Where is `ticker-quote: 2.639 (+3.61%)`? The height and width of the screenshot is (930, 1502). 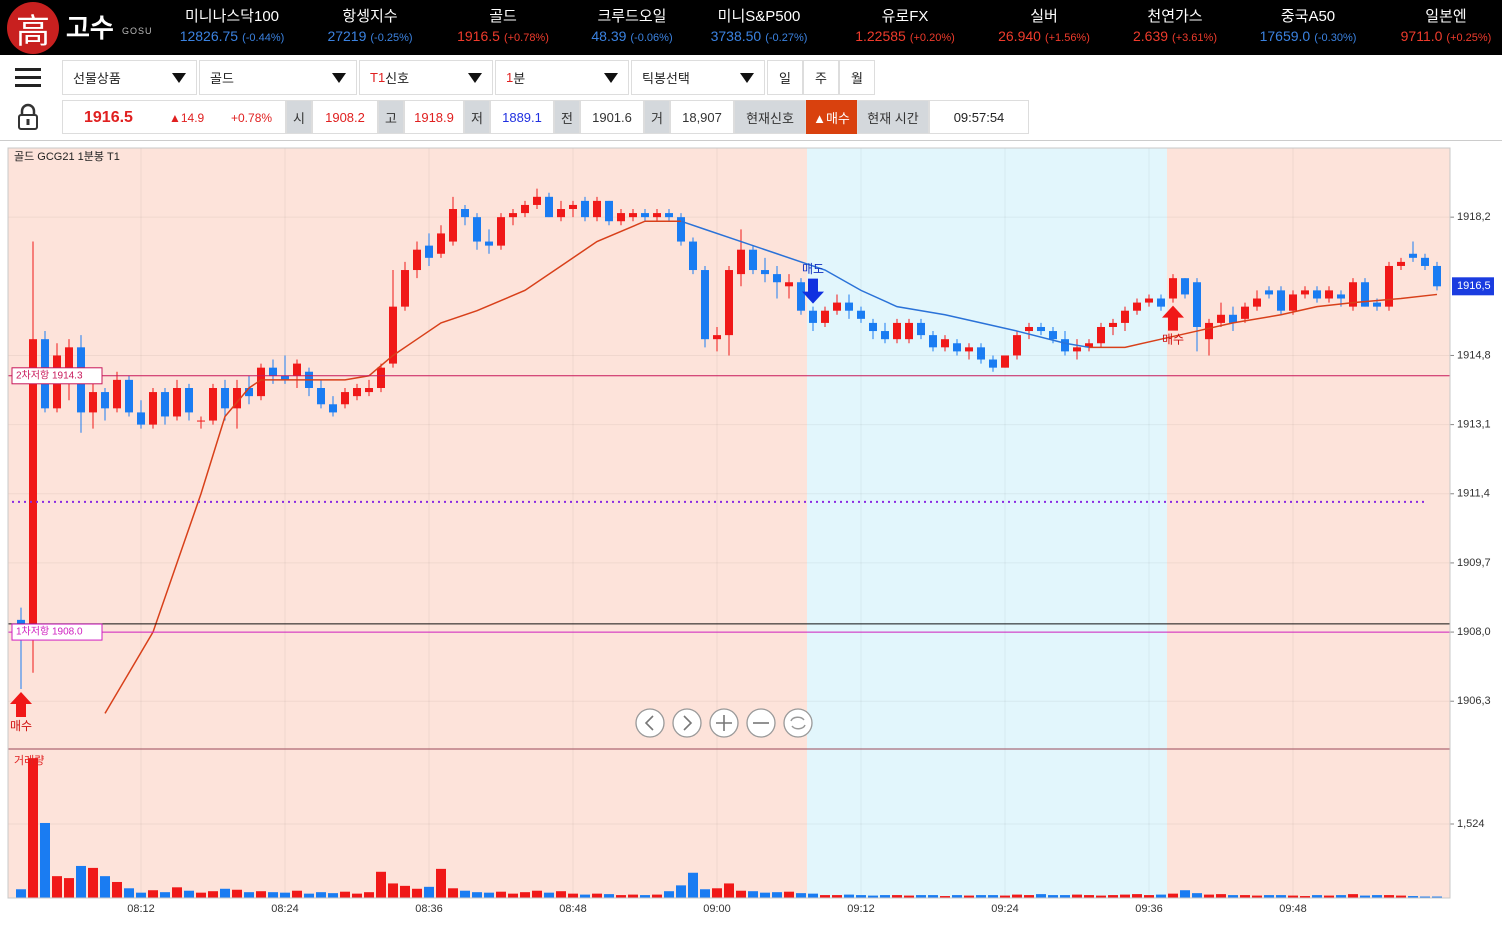
ticker-quote: 2.639 (+3.61%) is located at coordinates (1175, 36).